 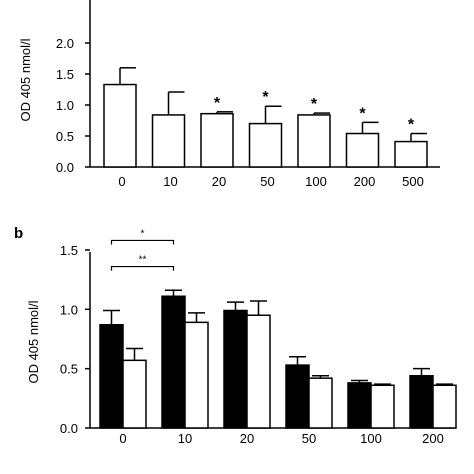 I want to click on panel-a-xtick-label: 500, so click(x=413, y=181).